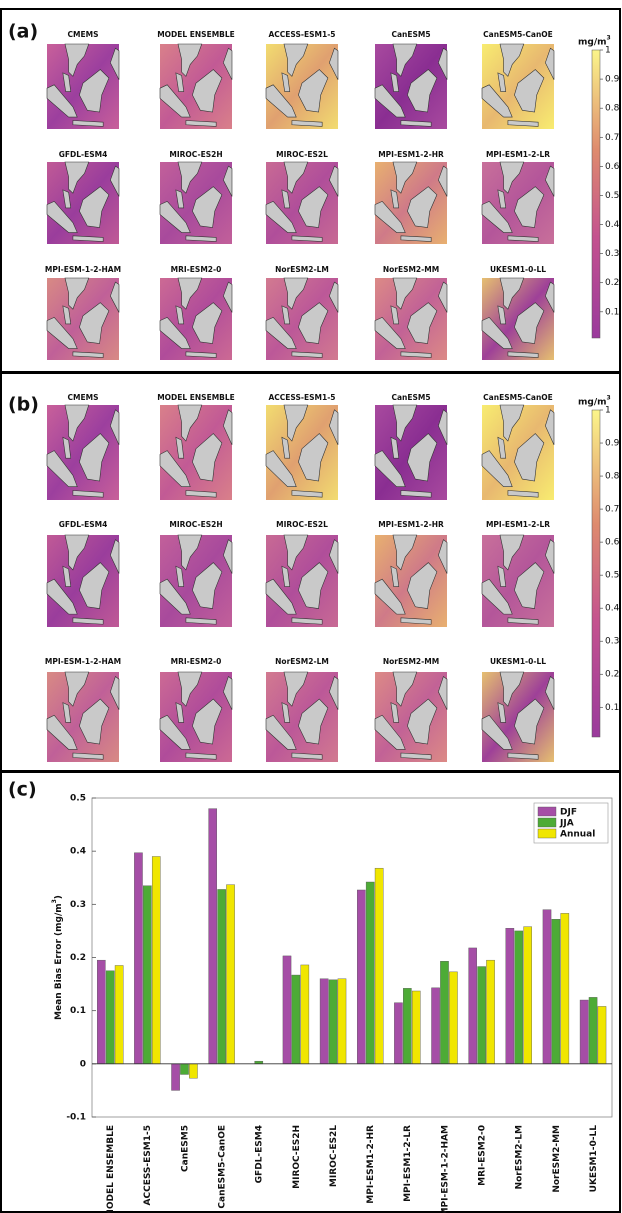  I want to click on y-tick-label: 0.1, so click(78, 1011).